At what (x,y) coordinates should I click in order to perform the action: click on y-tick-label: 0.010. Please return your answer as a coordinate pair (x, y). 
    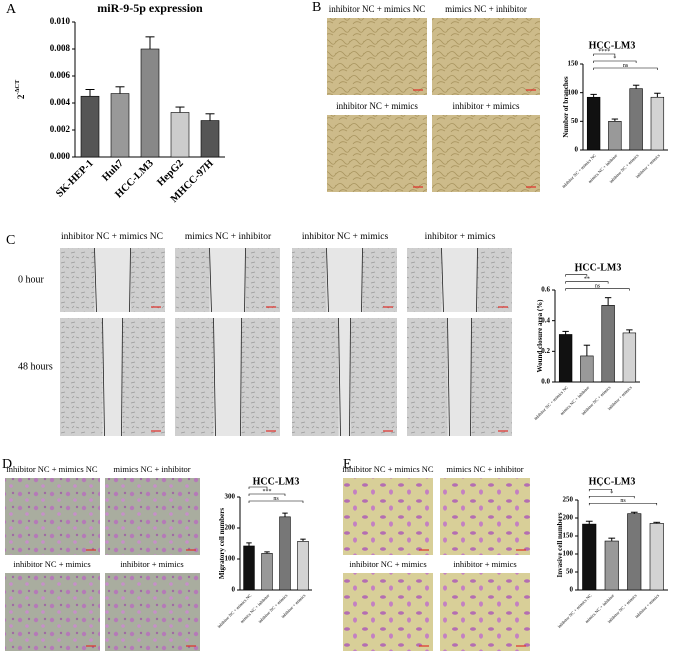
    Looking at the image, I should click on (60, 21).